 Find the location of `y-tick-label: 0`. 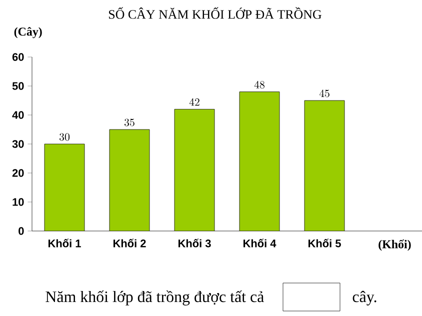

y-tick-label: 0 is located at coordinates (21, 231).